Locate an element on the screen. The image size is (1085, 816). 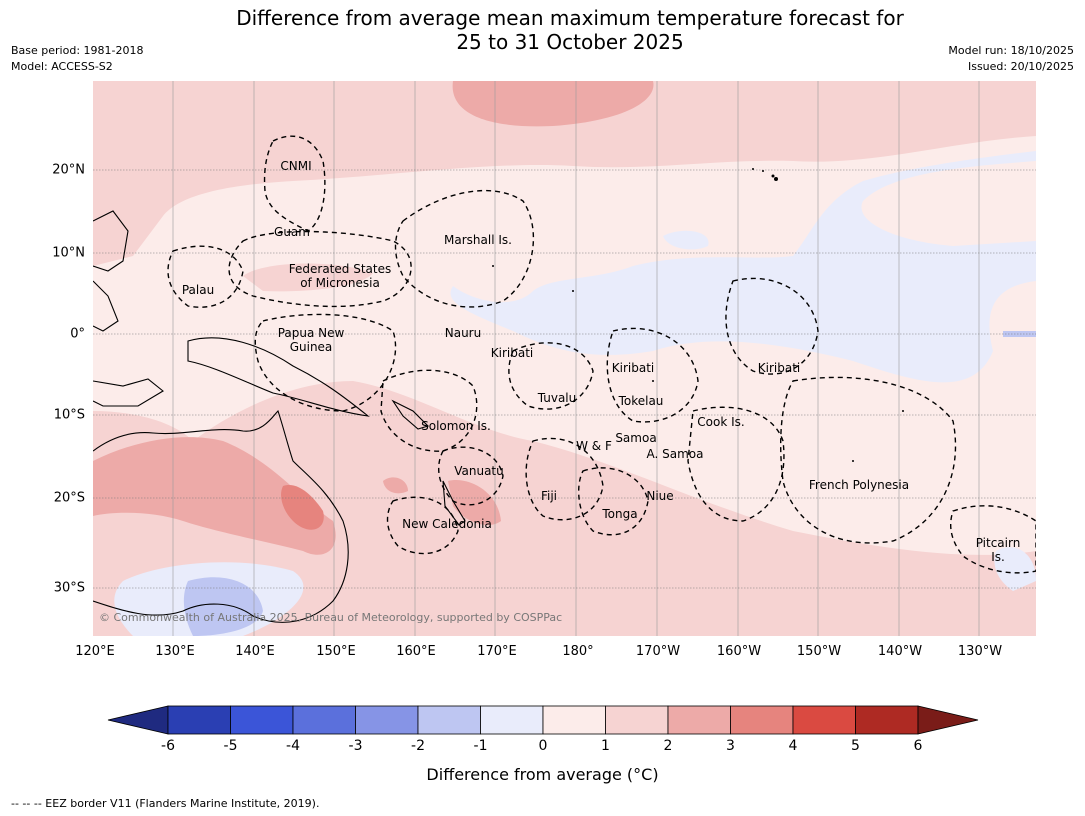
indonesia-coast is located at coordinates (128, 392).